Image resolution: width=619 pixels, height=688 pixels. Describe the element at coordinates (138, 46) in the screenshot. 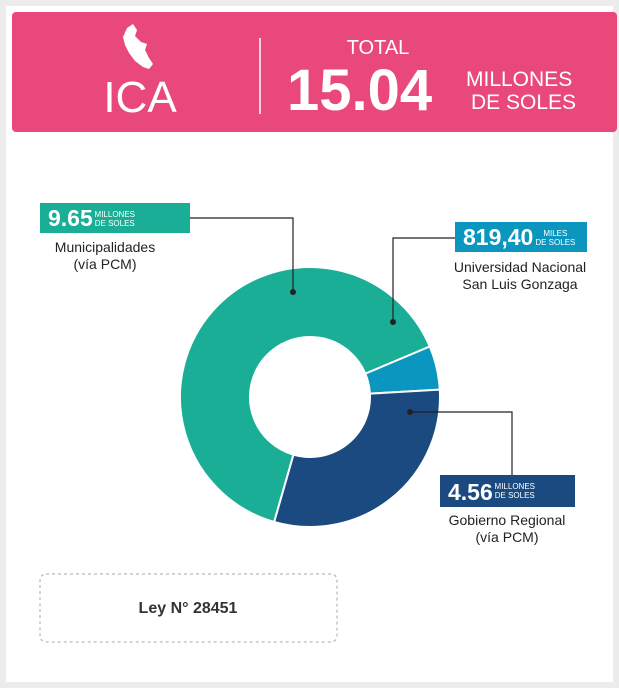

I see `map-icon` at that location.